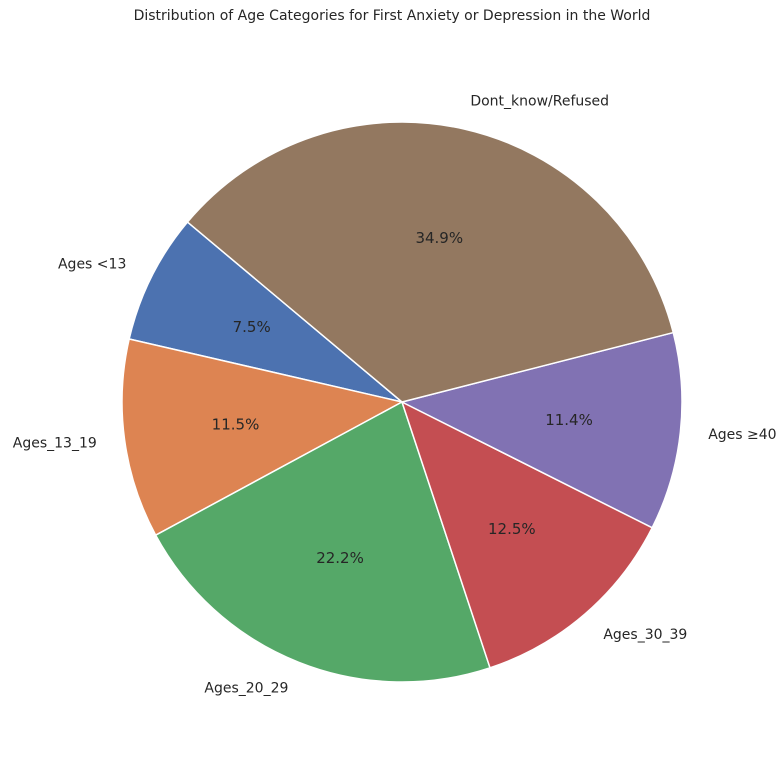 This screenshot has width=784, height=784. What do you see at coordinates (236, 425) in the screenshot?
I see `pie-value-label-ages-13-19: 11.5%` at bounding box center [236, 425].